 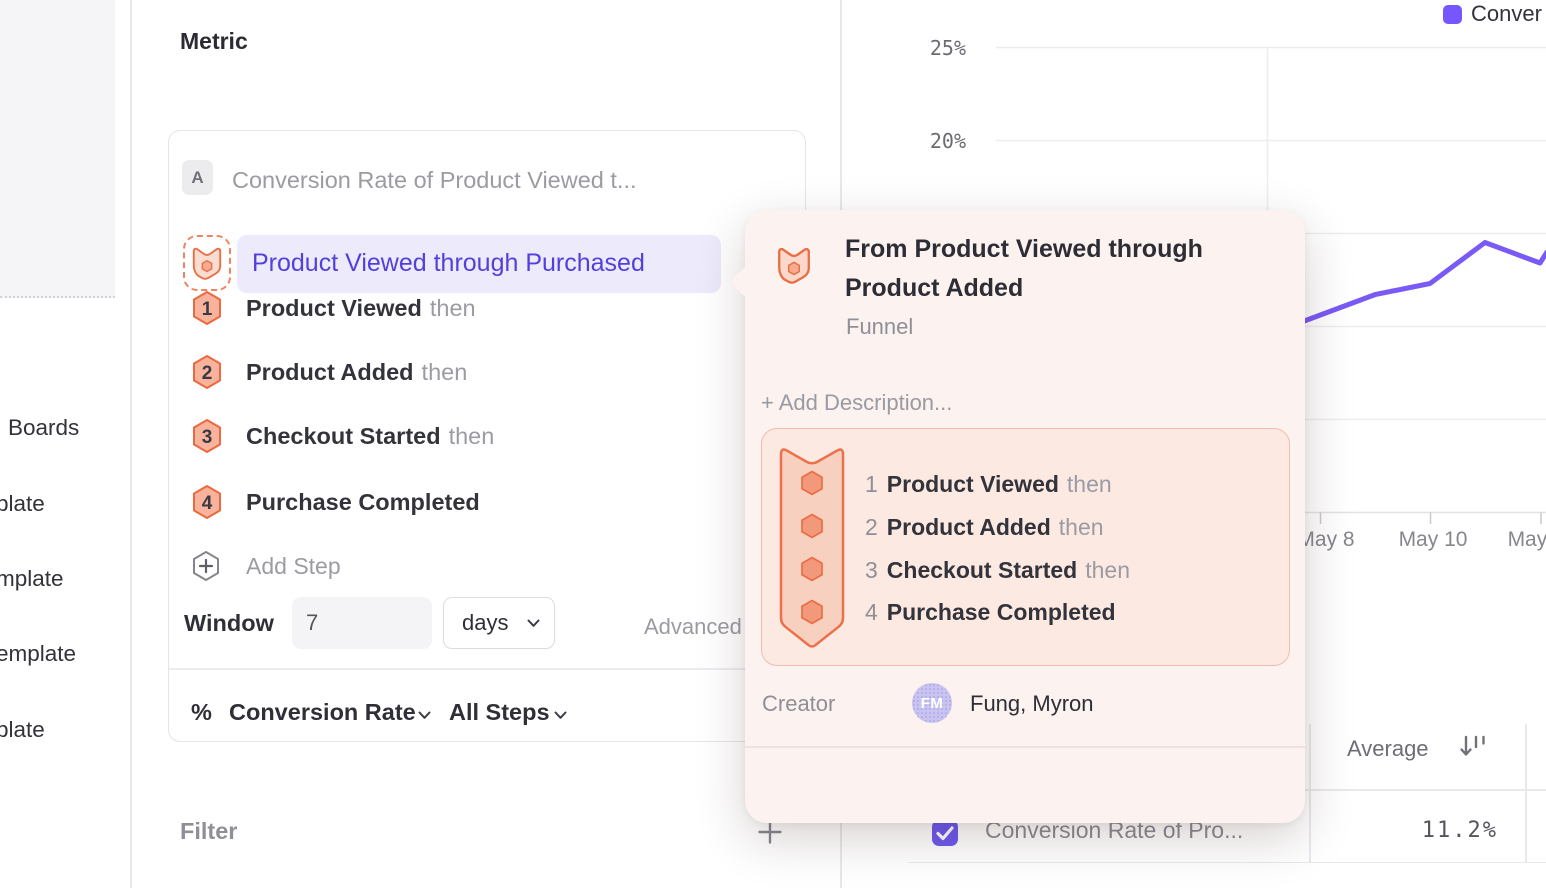 What do you see at coordinates (693, 626) in the screenshot?
I see `advanced-link: Advanced` at bounding box center [693, 626].